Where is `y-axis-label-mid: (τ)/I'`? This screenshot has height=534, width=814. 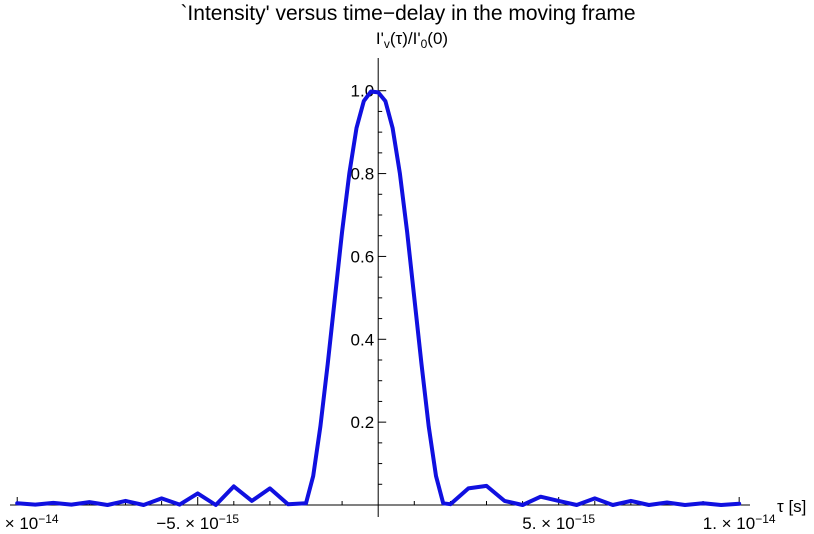 y-axis-label-mid: (τ)/I' is located at coordinates (405, 38).